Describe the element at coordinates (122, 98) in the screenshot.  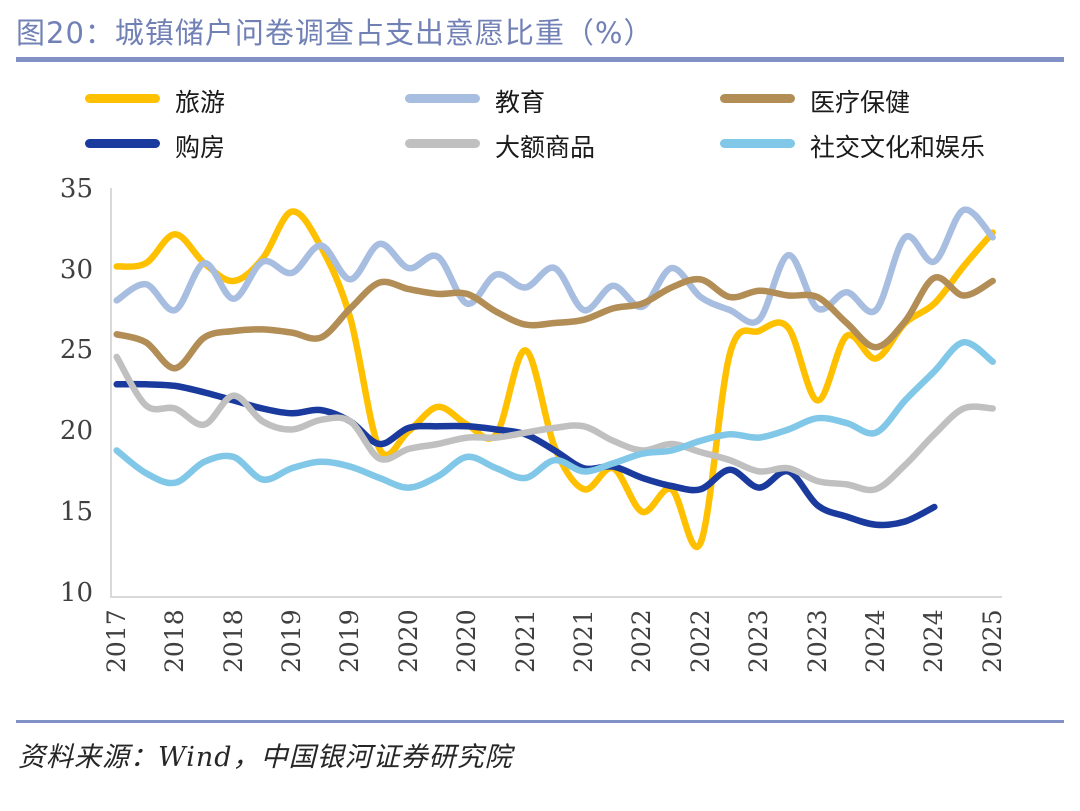
I see `legend-swatch-travel` at that location.